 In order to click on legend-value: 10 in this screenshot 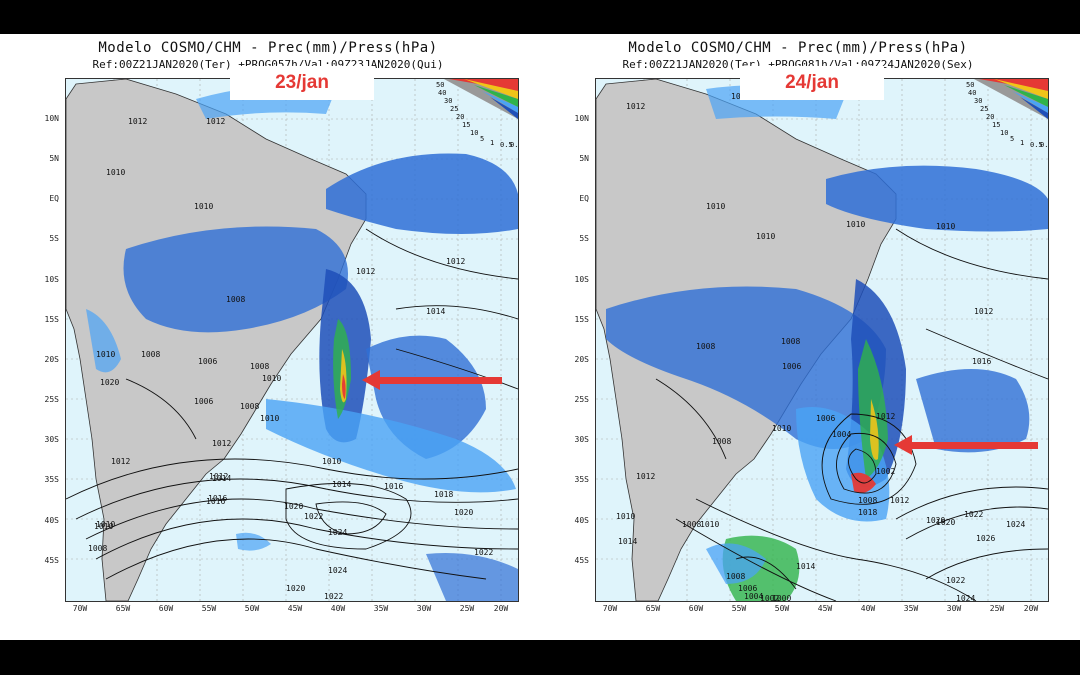, I will do `click(1004, 133)`.